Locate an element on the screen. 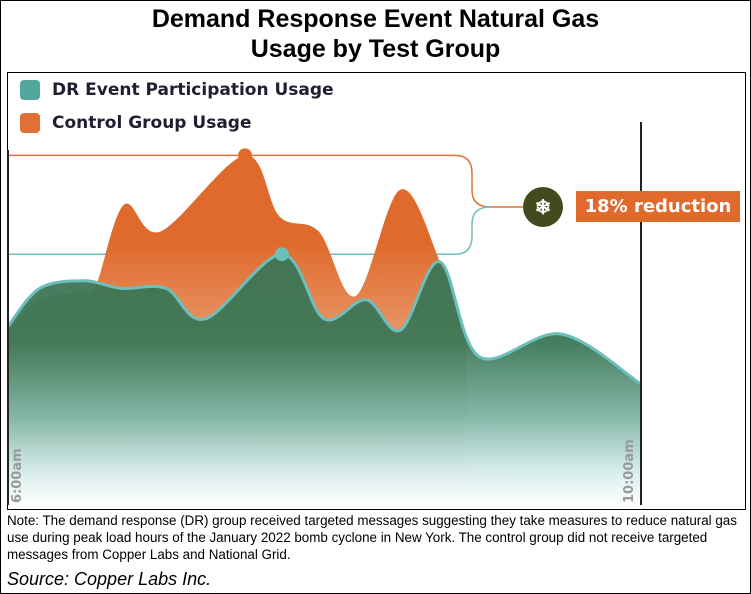  snowflake-icon: ❄ is located at coordinates (543, 208).